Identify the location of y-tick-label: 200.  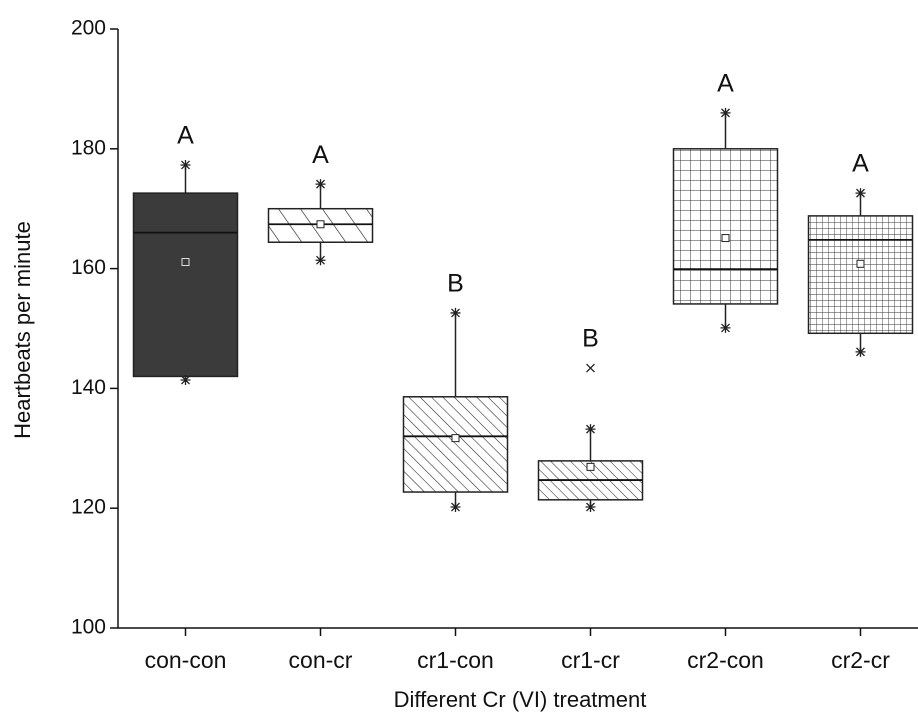
(88, 28).